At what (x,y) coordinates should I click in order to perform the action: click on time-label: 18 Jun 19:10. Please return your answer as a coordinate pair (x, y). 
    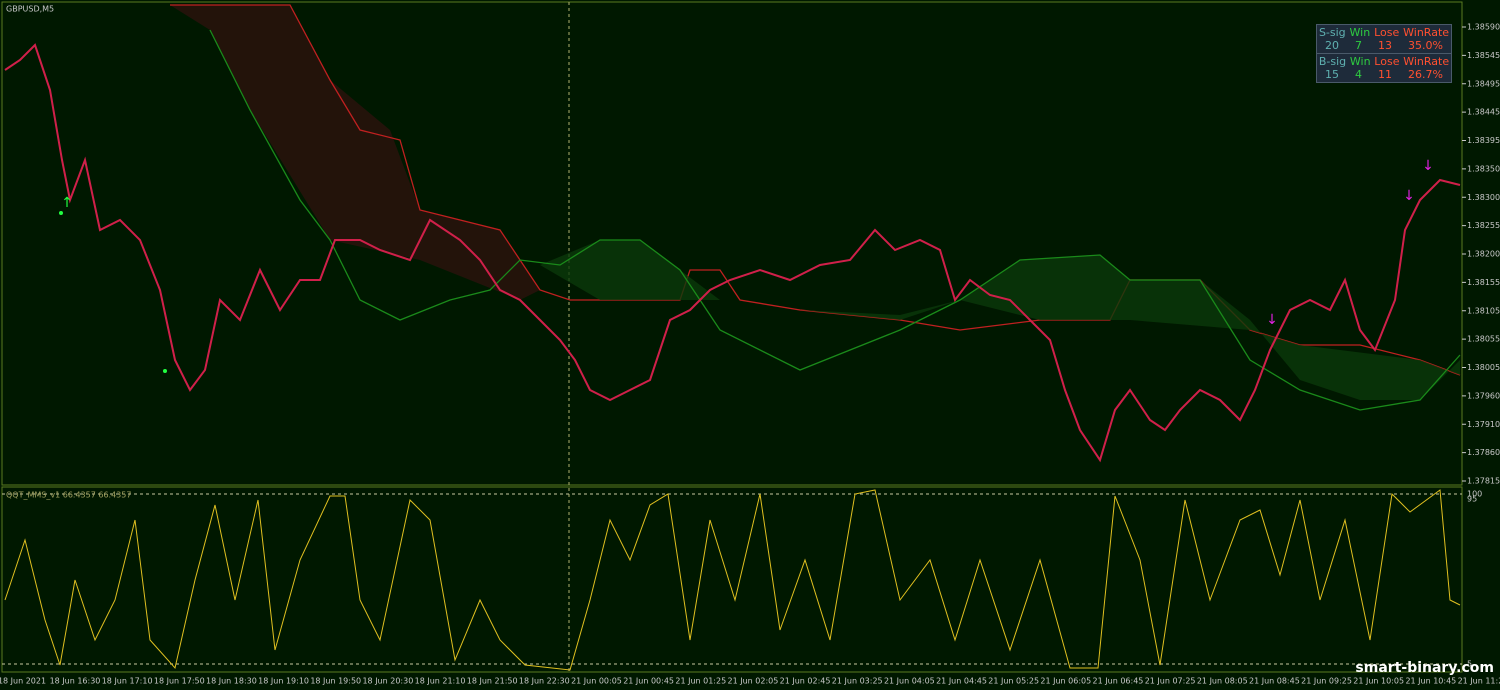
    Looking at the image, I should click on (283, 681).